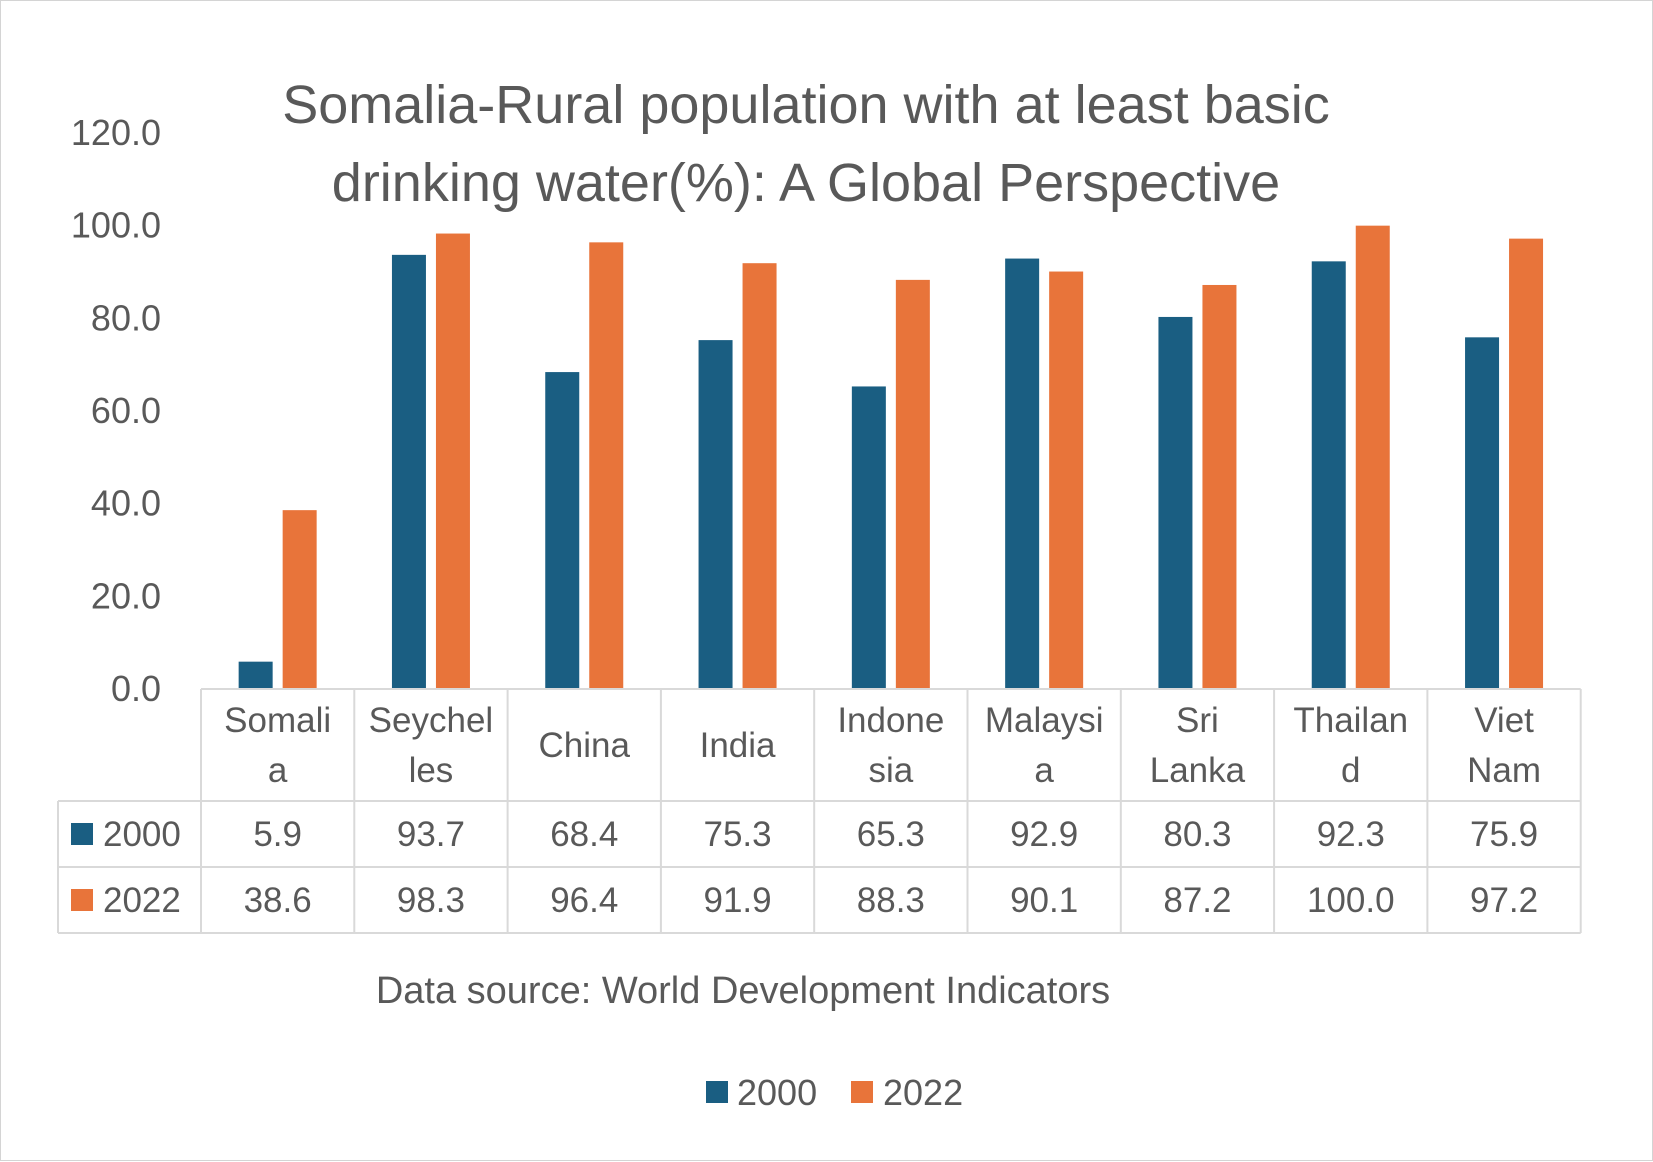 The image size is (1653, 1162). Describe the element at coordinates (277, 720) in the screenshot. I see `category-label: Somali` at that location.